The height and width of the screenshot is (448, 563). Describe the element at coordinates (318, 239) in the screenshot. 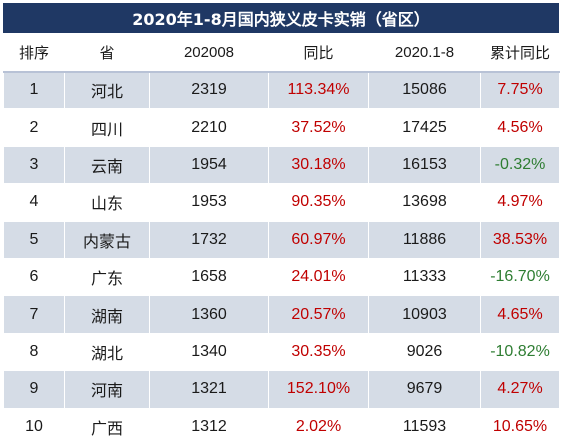

I see `cell-aug-yoy: 60.97%` at that location.